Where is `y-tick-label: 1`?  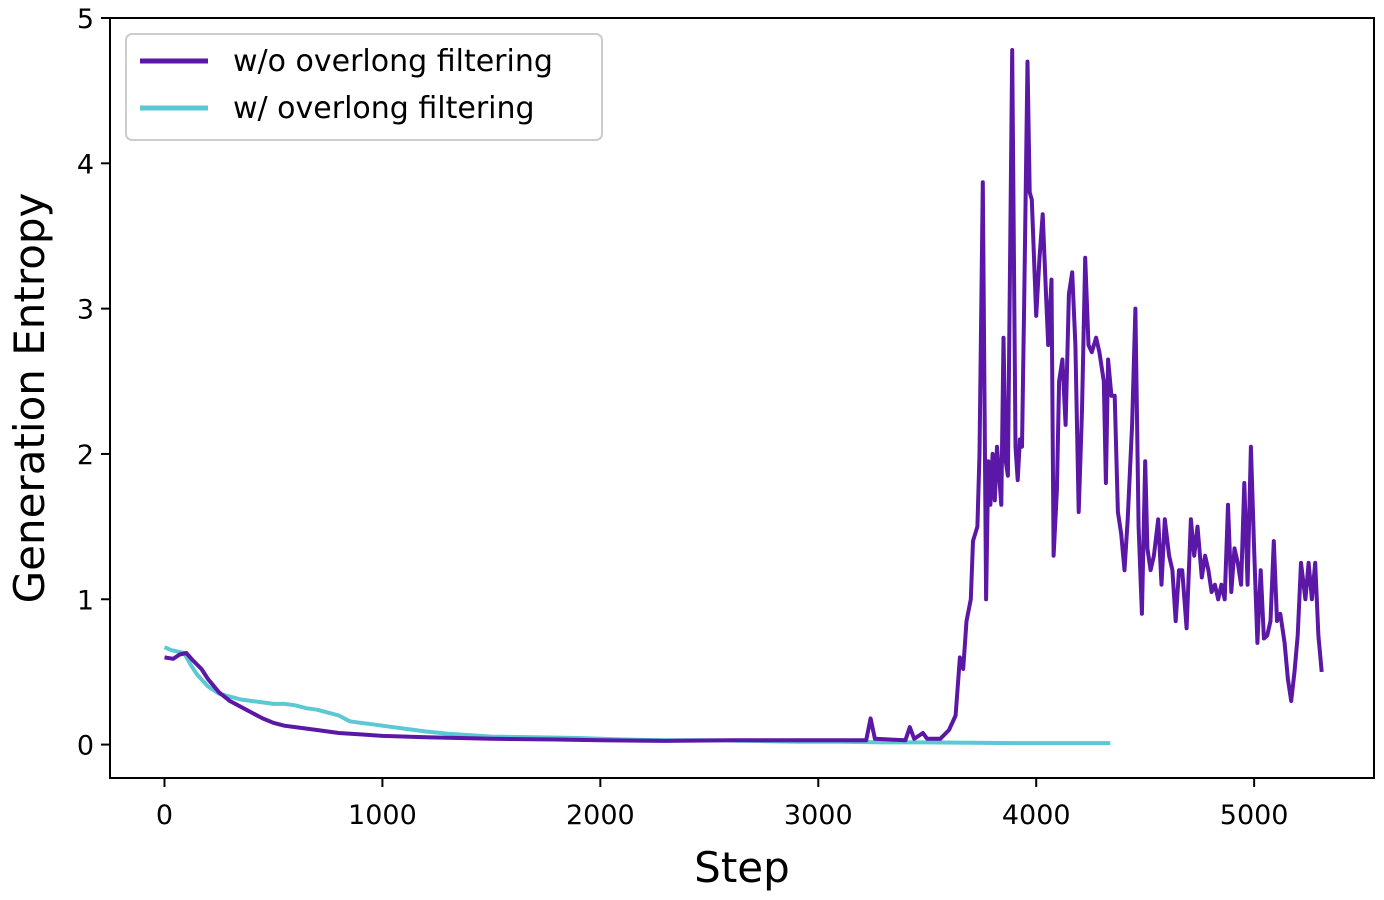
y-tick-label: 1 is located at coordinates (85, 600).